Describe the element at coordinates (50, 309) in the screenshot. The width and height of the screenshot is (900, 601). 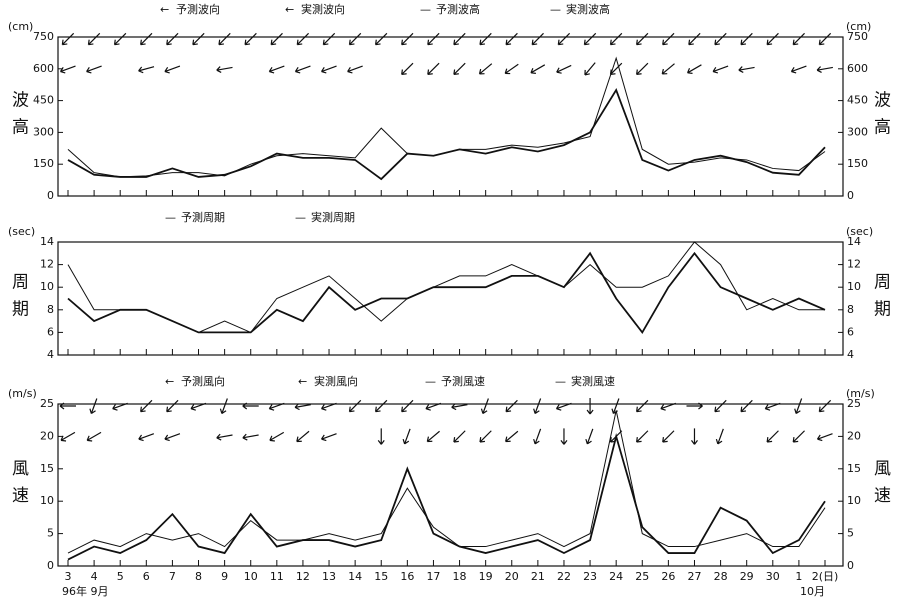
I see `y-tick-label: 8` at that location.